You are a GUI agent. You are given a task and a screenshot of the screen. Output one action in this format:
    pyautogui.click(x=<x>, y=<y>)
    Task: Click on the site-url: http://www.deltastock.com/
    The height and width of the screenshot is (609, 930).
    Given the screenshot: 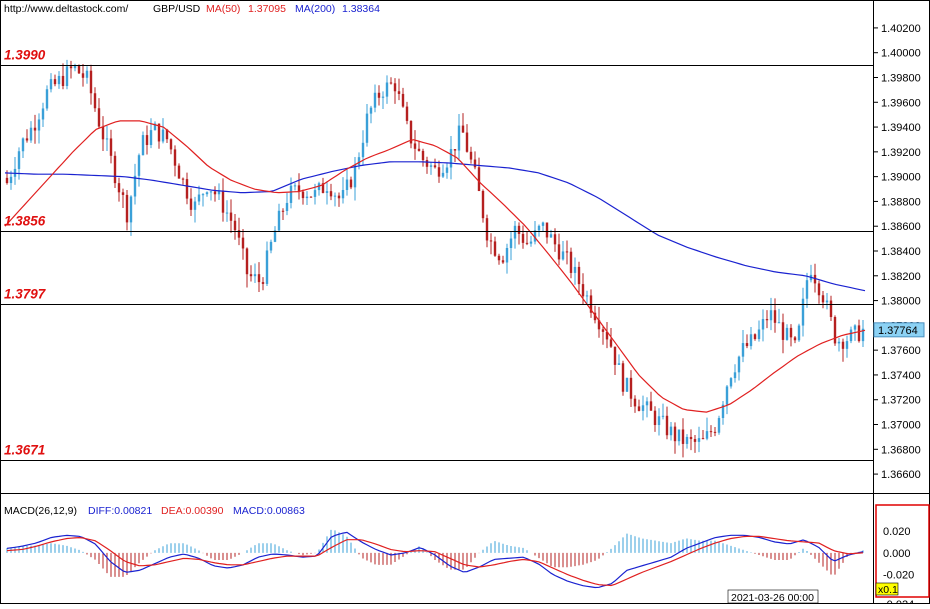 What is the action you would take?
    pyautogui.click(x=66, y=9)
    